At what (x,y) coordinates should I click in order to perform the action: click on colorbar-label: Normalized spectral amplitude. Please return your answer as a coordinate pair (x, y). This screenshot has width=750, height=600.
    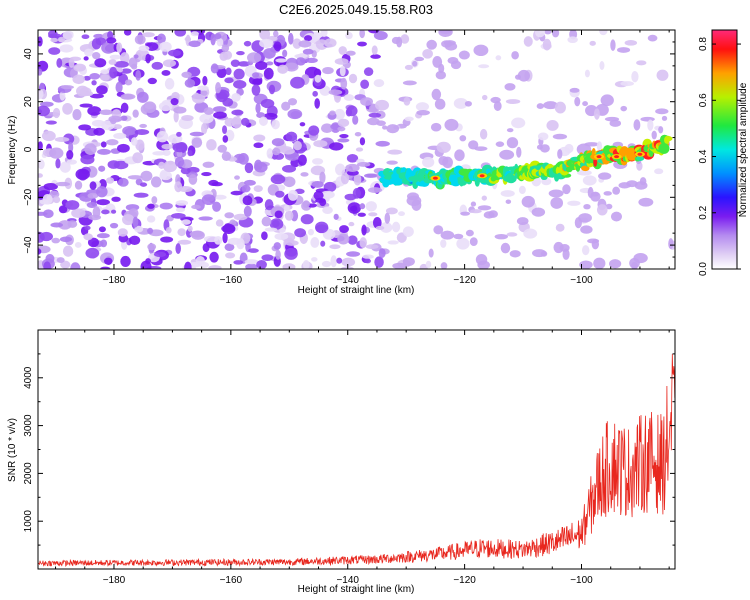
    Looking at the image, I should click on (743, 149).